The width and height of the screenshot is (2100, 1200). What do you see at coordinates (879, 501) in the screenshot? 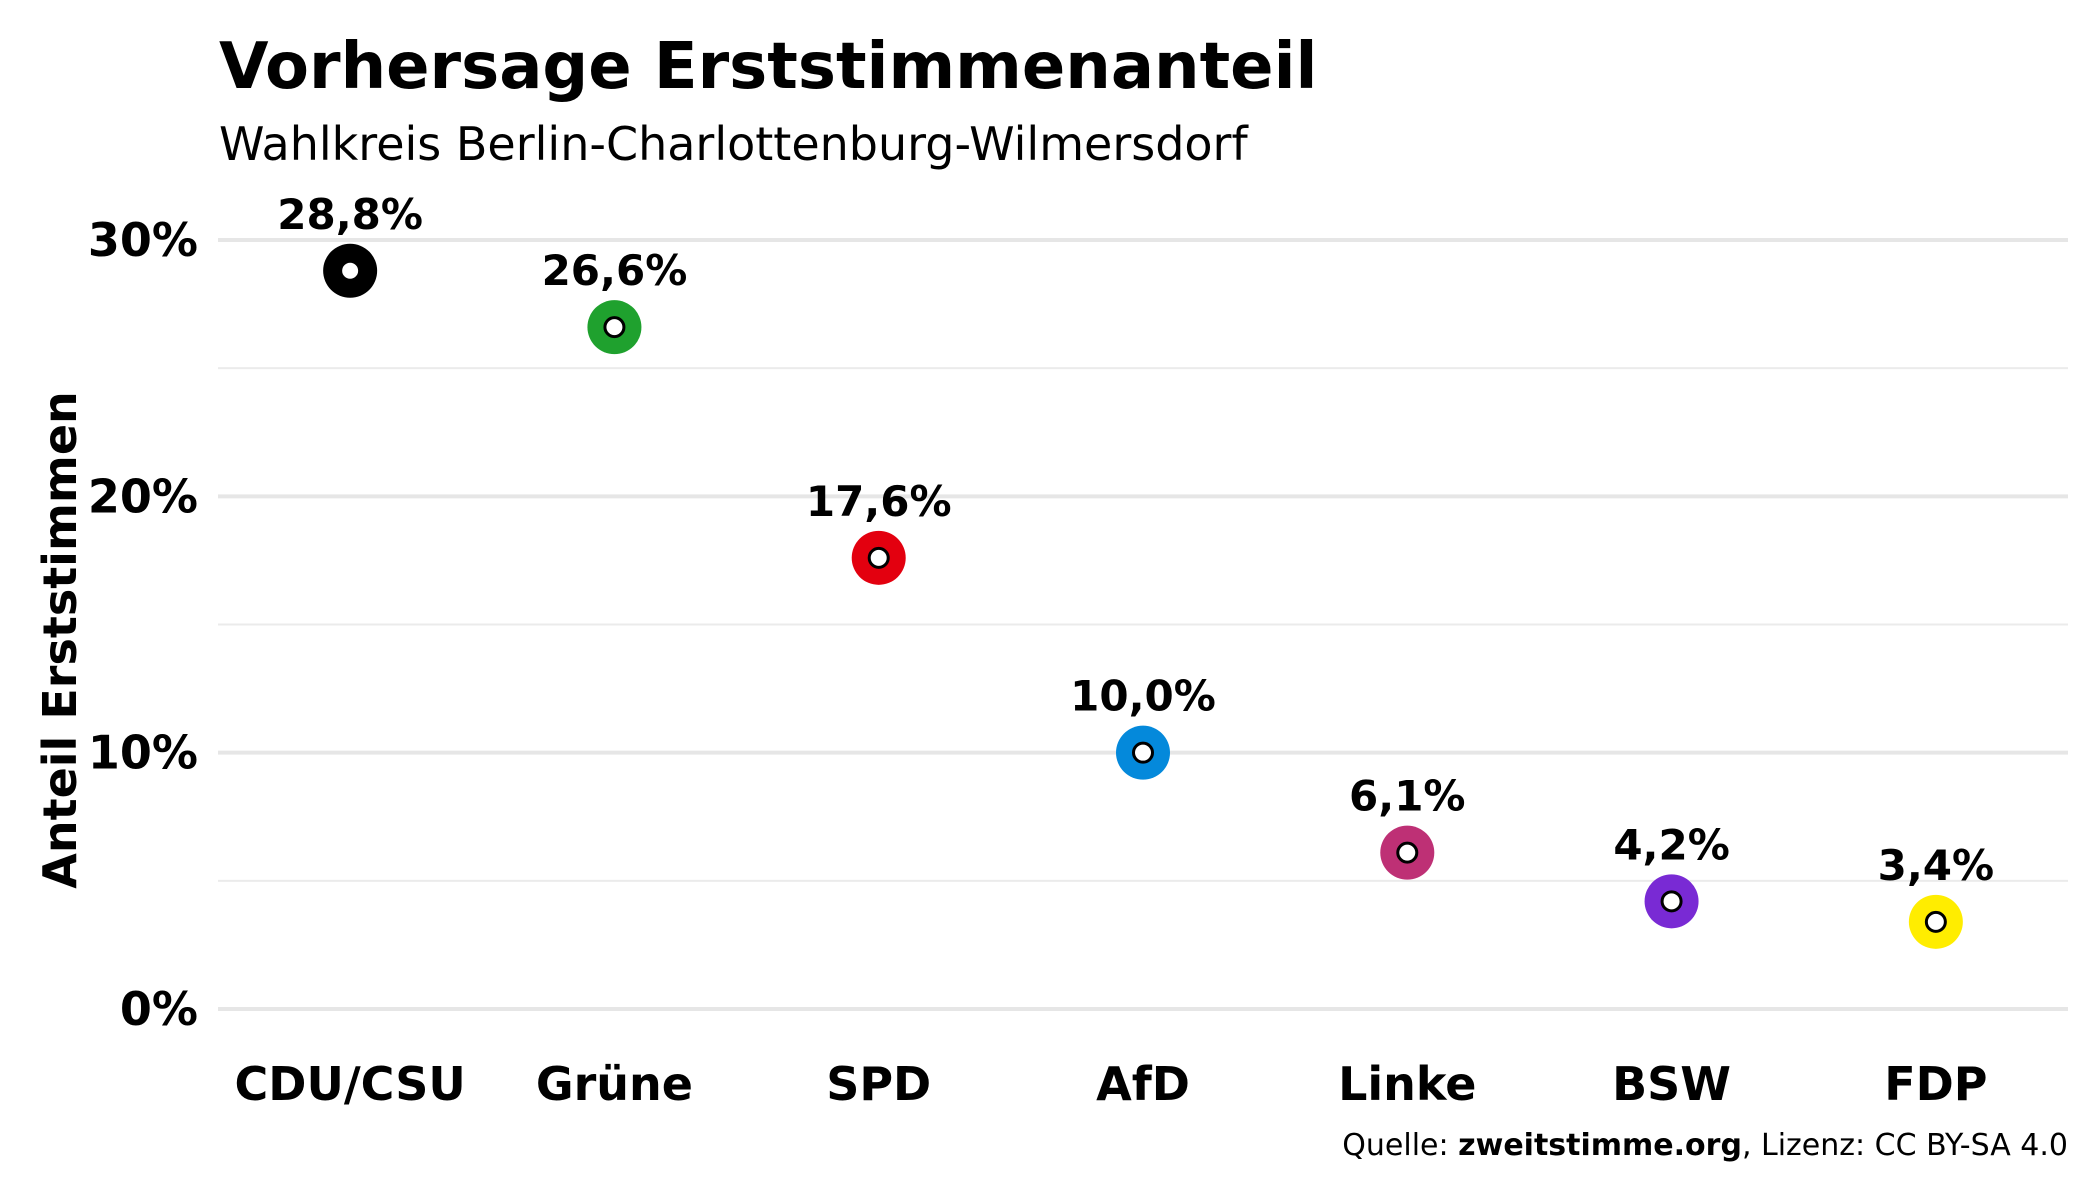
I see `data-label: 17,6%` at bounding box center [879, 501].